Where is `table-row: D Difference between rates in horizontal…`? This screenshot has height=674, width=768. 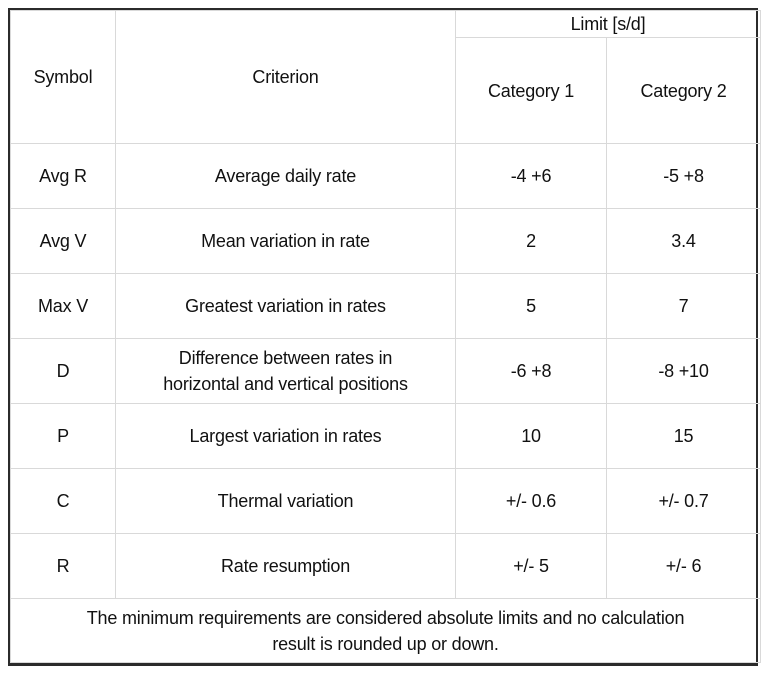 table-row: D Difference between rates in horizontal… is located at coordinates (386, 371).